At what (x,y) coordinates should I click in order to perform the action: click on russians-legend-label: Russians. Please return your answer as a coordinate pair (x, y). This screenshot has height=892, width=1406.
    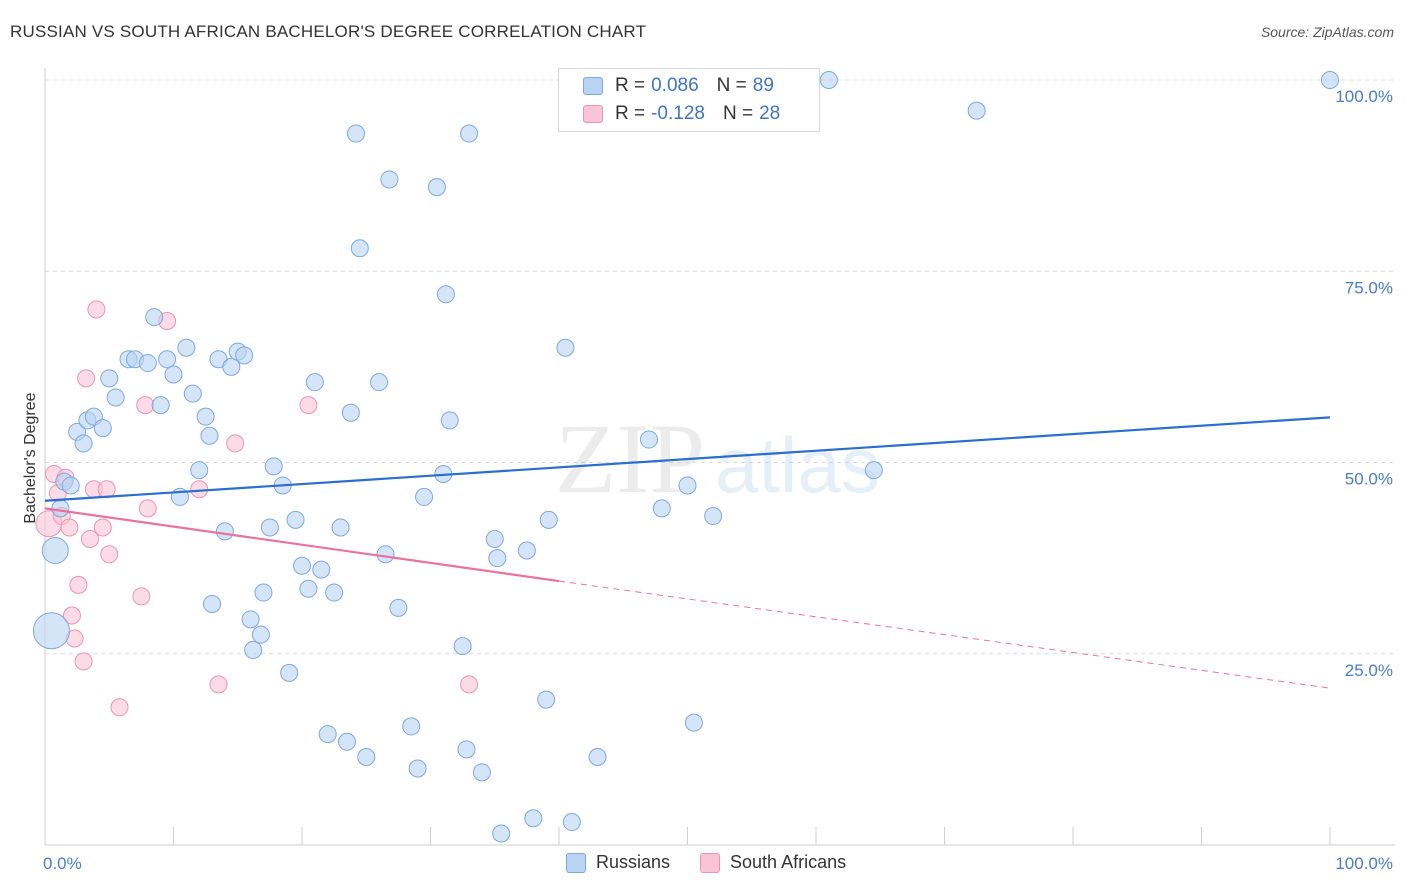
    Looking at the image, I should click on (633, 862).